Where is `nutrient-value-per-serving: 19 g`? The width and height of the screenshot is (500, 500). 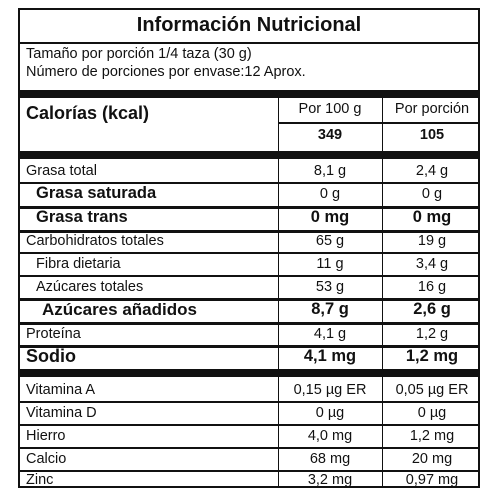 nutrient-value-per-serving: 19 g is located at coordinates (432, 241).